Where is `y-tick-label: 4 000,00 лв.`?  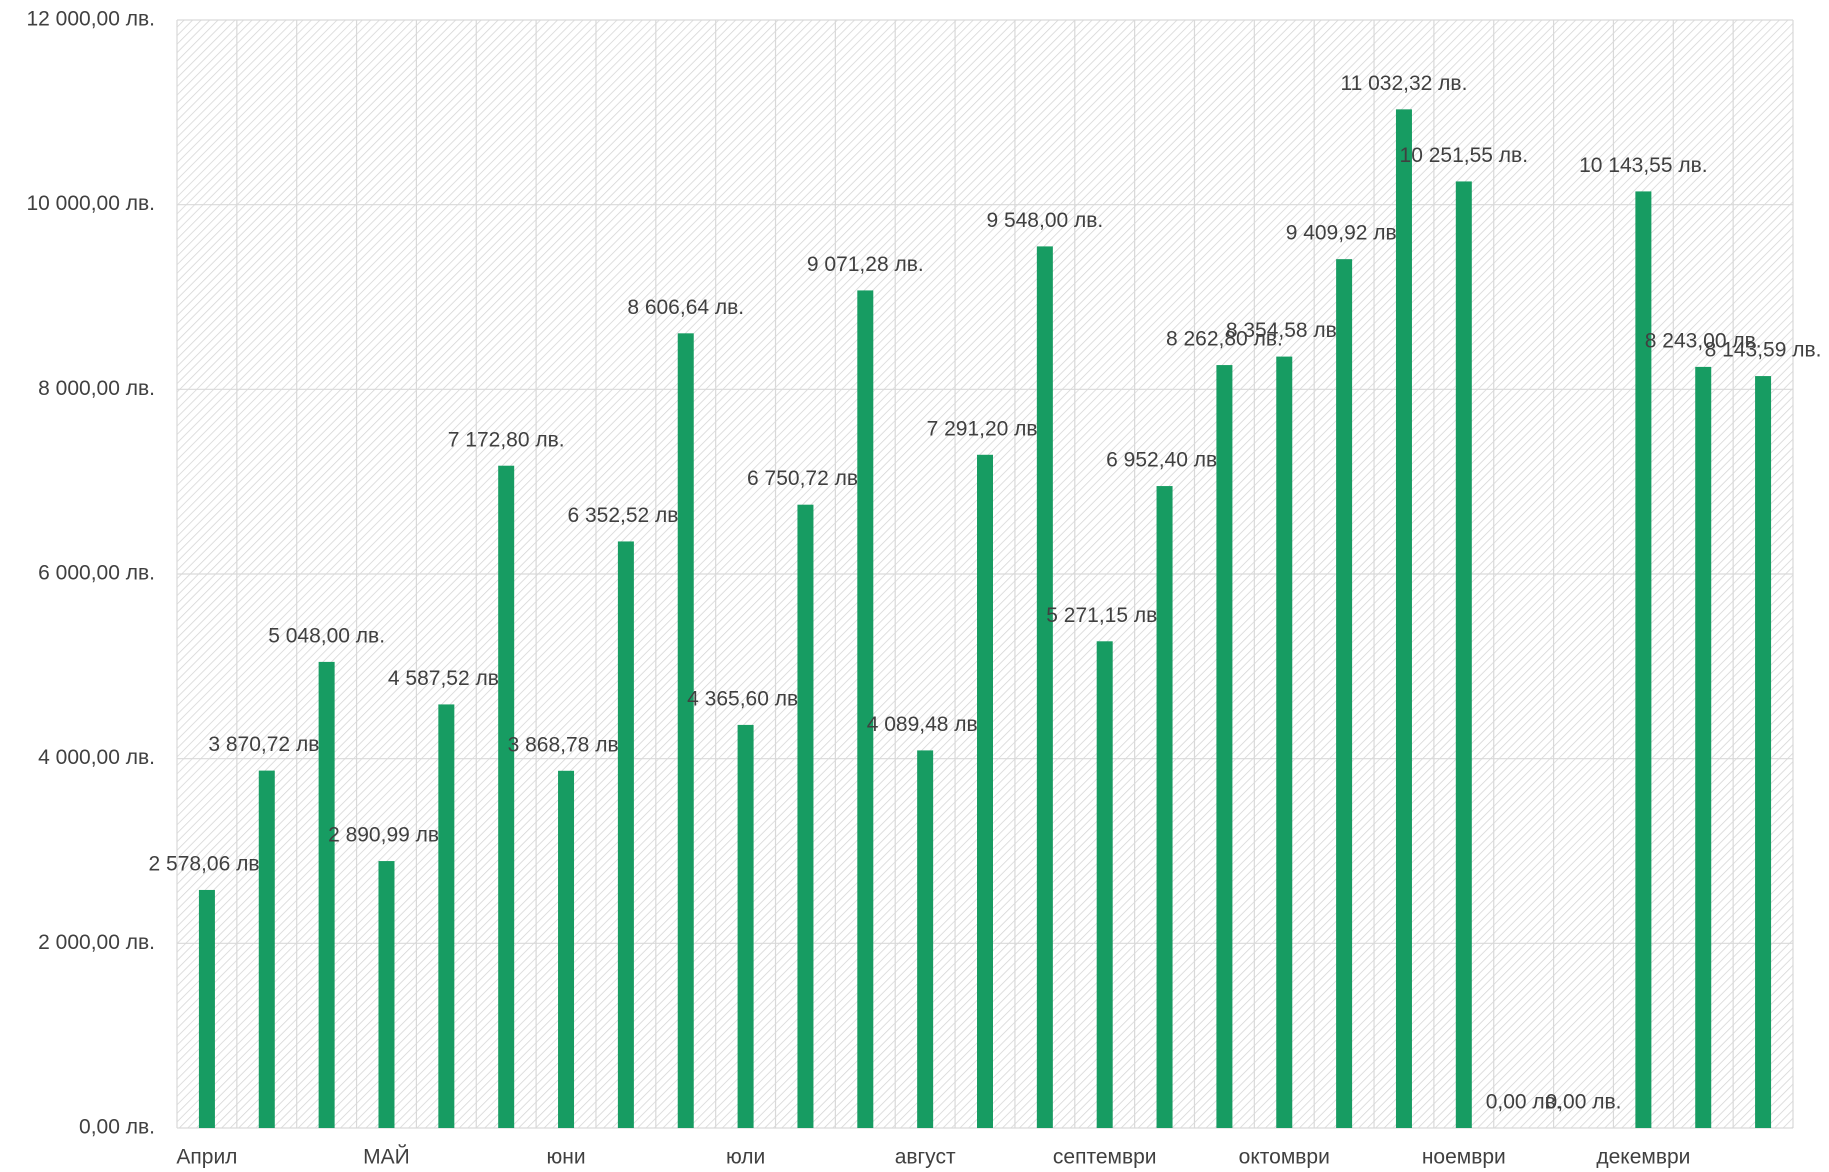
y-tick-label: 4 000,00 лв. is located at coordinates (96, 757).